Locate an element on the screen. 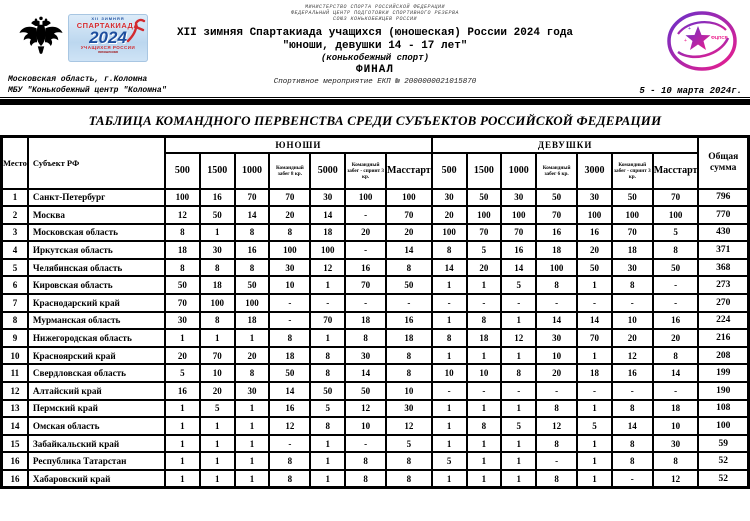 The height and width of the screenshot is (521, 750). total-cell: 108 is located at coordinates (723, 408).